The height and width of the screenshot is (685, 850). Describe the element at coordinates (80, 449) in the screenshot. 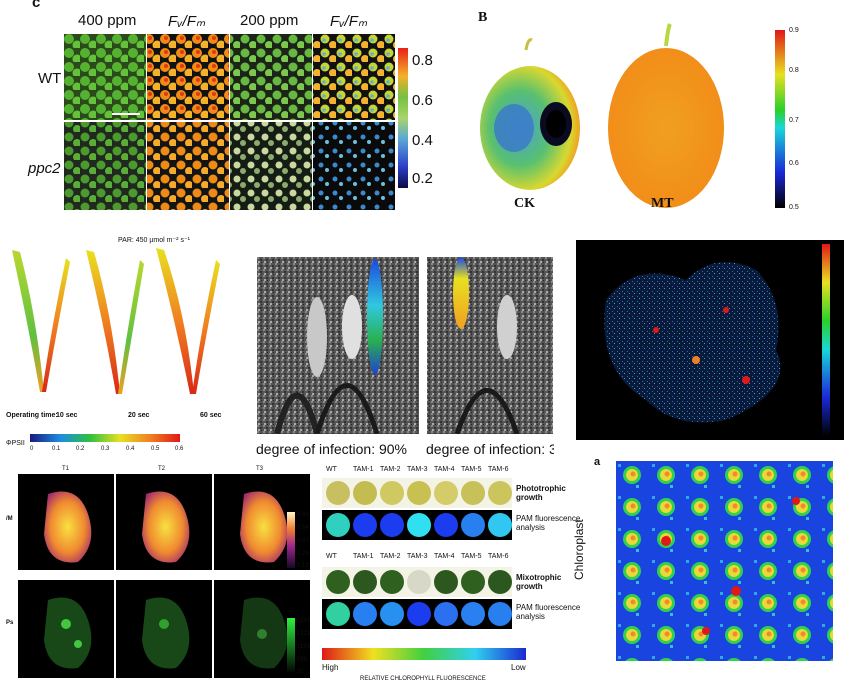

I see `wheat-tick: 0.2` at that location.